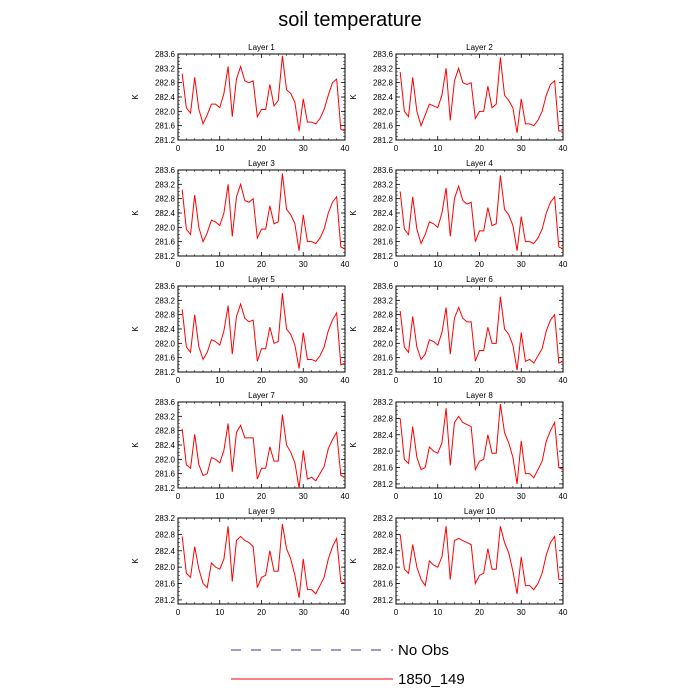 The width and height of the screenshot is (700, 700). What do you see at coordinates (479, 163) in the screenshot?
I see `panel-title: Layer 4` at bounding box center [479, 163].